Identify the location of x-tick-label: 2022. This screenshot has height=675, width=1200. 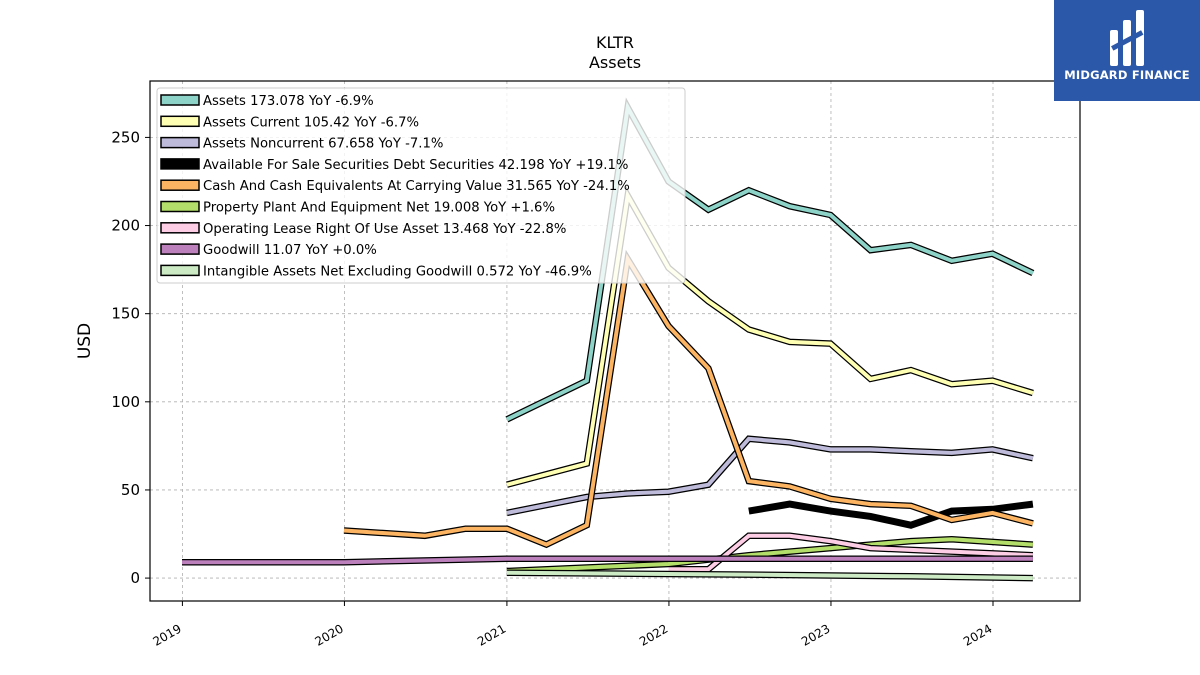
(653, 634).